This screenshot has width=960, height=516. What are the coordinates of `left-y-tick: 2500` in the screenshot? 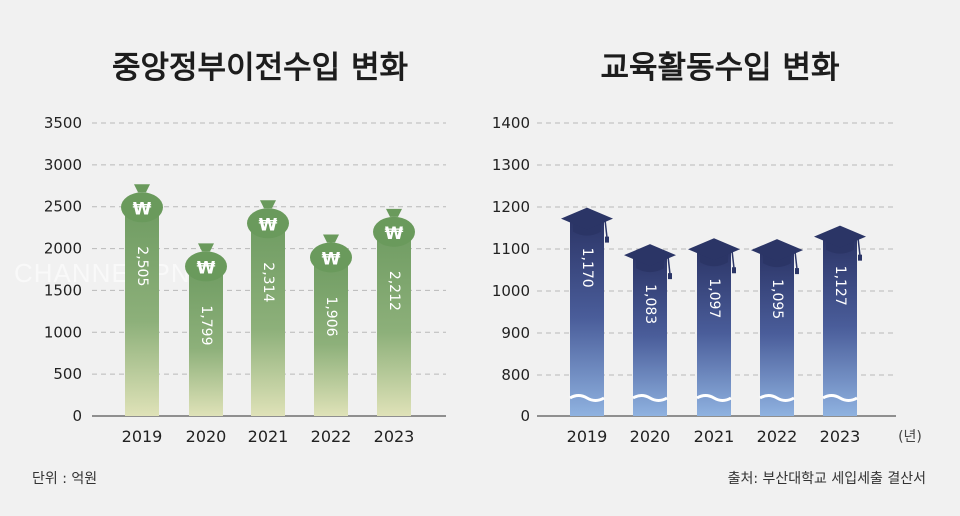 It's located at (63, 207).